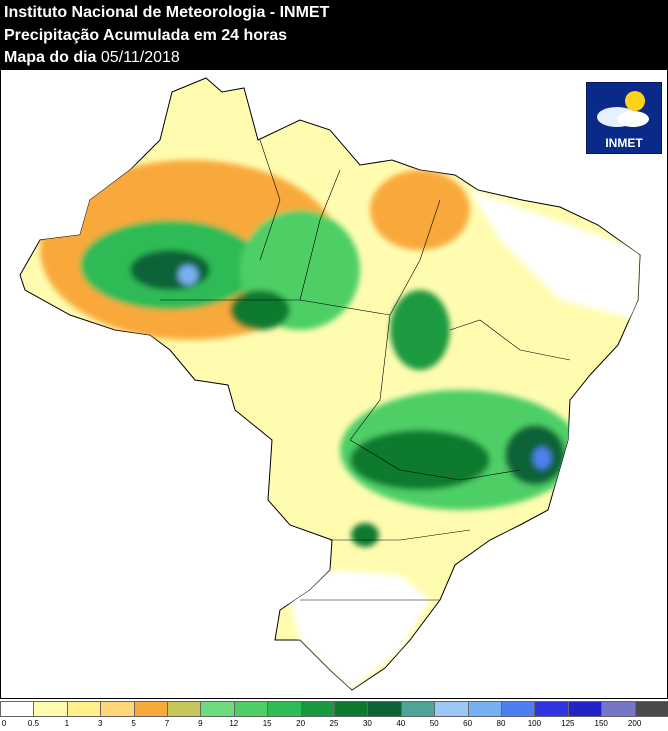 The height and width of the screenshot is (731, 668). What do you see at coordinates (568, 723) in the screenshot?
I see `legend-tick-label: 125` at bounding box center [568, 723].